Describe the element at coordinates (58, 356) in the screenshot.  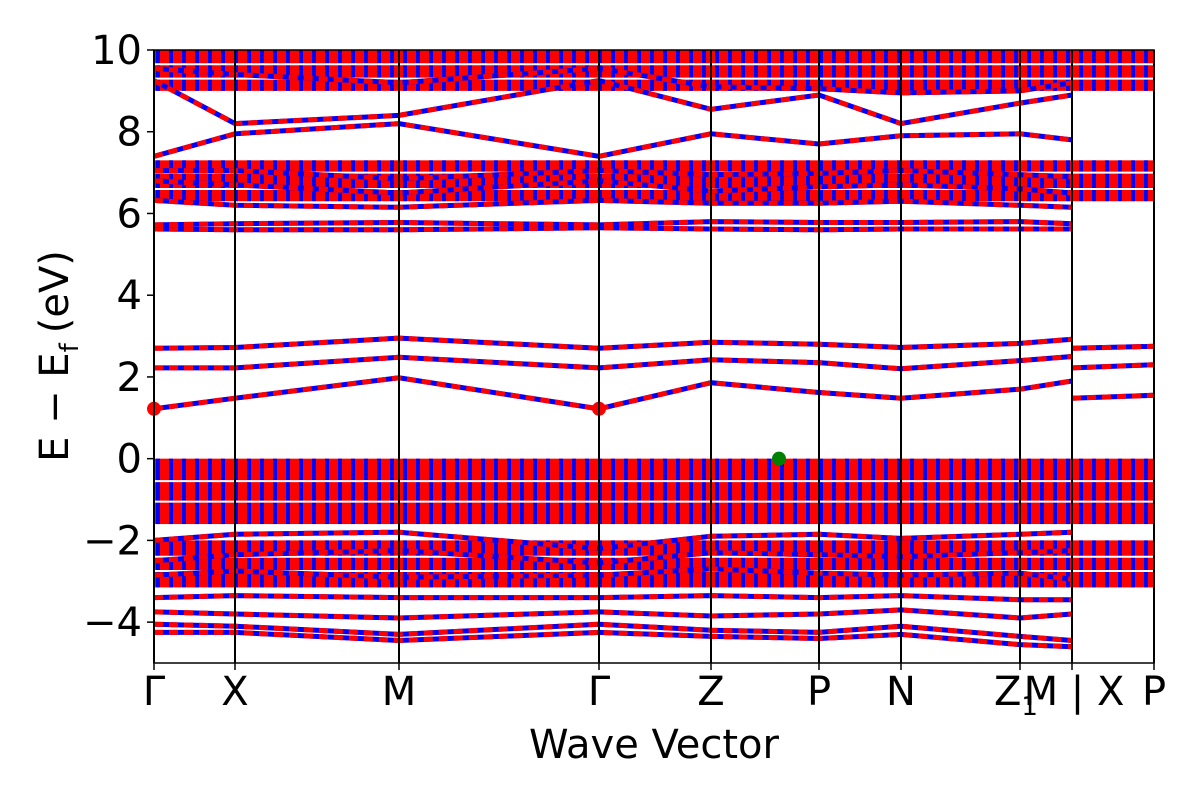
I see `y-axis-label-group: E − Ef (eV)` at that location.